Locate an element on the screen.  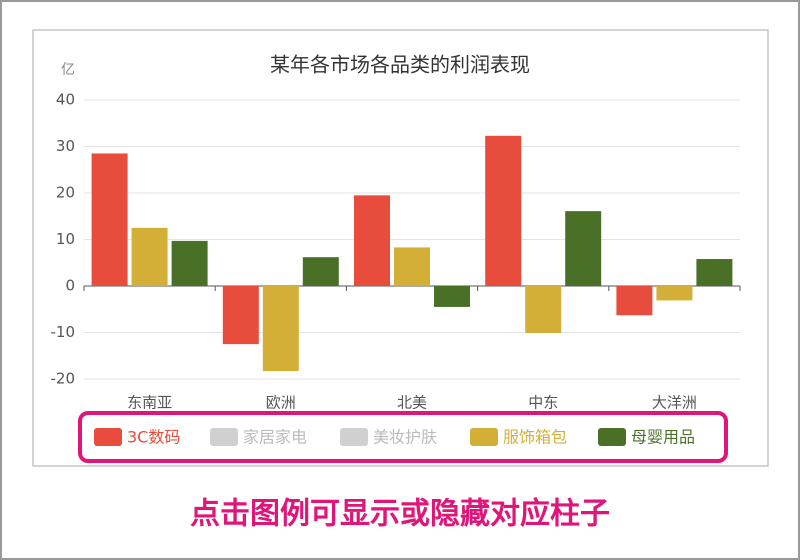
y-tick-label: 10 is located at coordinates (65, 239).